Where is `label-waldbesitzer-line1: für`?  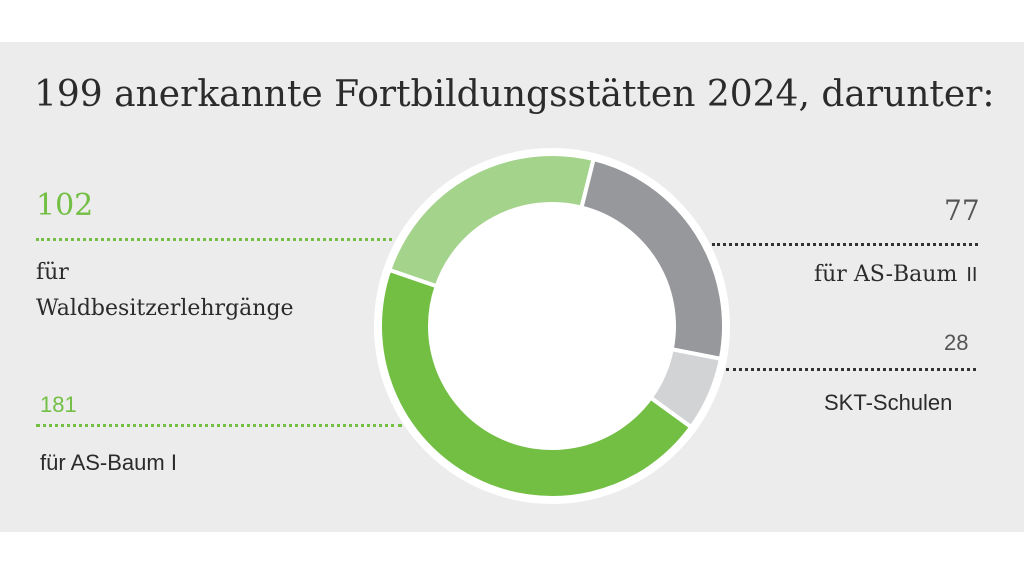 label-waldbesitzer-line1: für is located at coordinates (52, 272).